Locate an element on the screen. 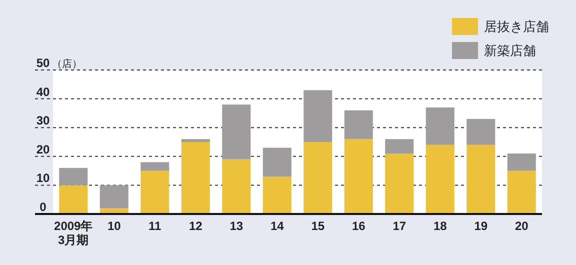  x-tick-label: 18 is located at coordinates (440, 226).